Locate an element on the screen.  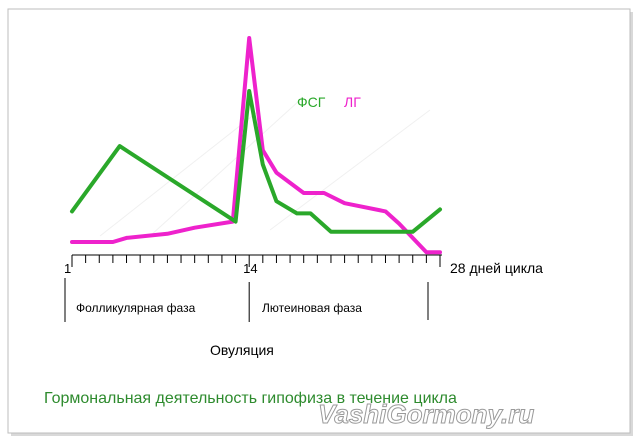
phase-label-luteal: Лютеиновая фаза is located at coordinates (312, 308).